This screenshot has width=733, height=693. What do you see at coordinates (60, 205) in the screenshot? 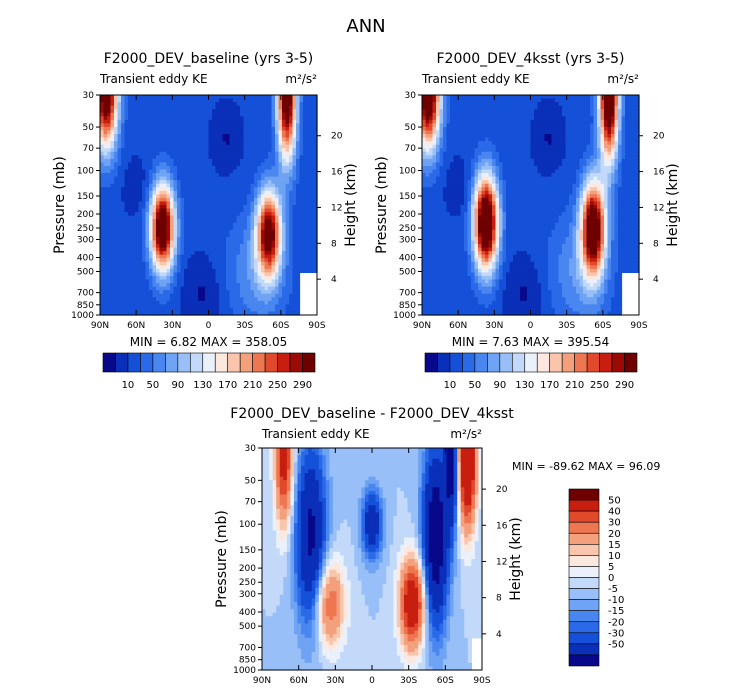
I see `y-axis-label: Pressure (mb)` at bounding box center [60, 205].